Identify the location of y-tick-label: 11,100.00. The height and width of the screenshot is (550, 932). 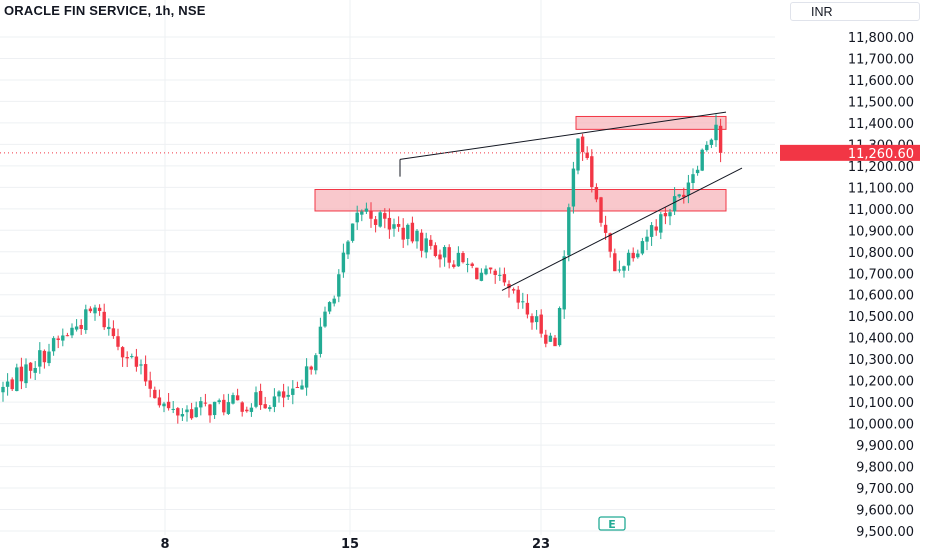
(881, 188).